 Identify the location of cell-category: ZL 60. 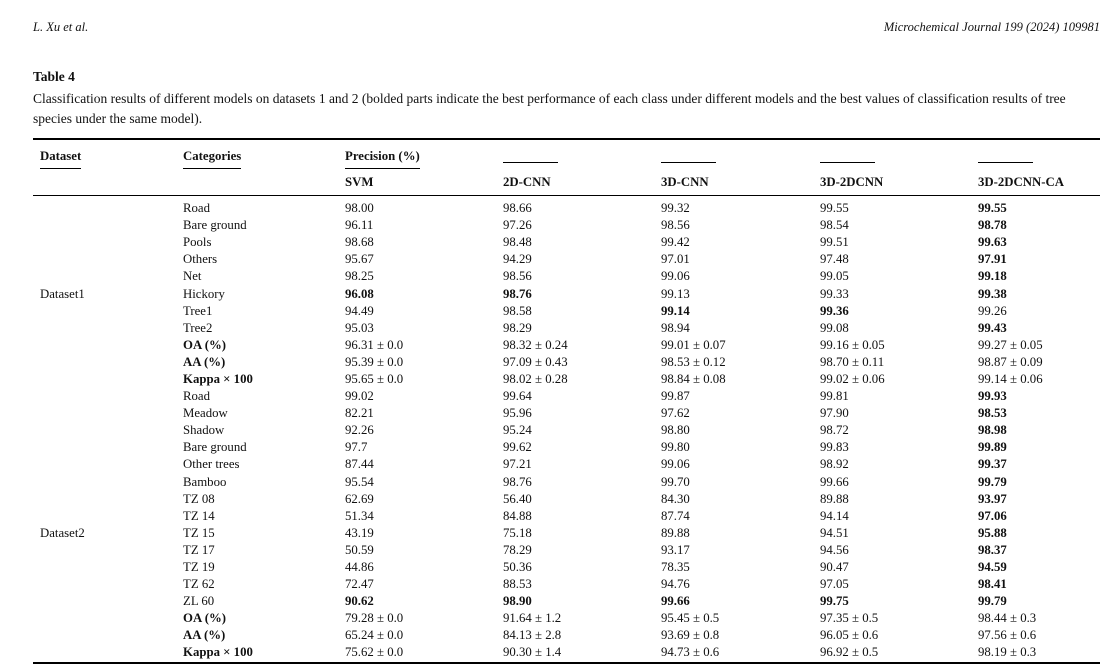
(199, 601).